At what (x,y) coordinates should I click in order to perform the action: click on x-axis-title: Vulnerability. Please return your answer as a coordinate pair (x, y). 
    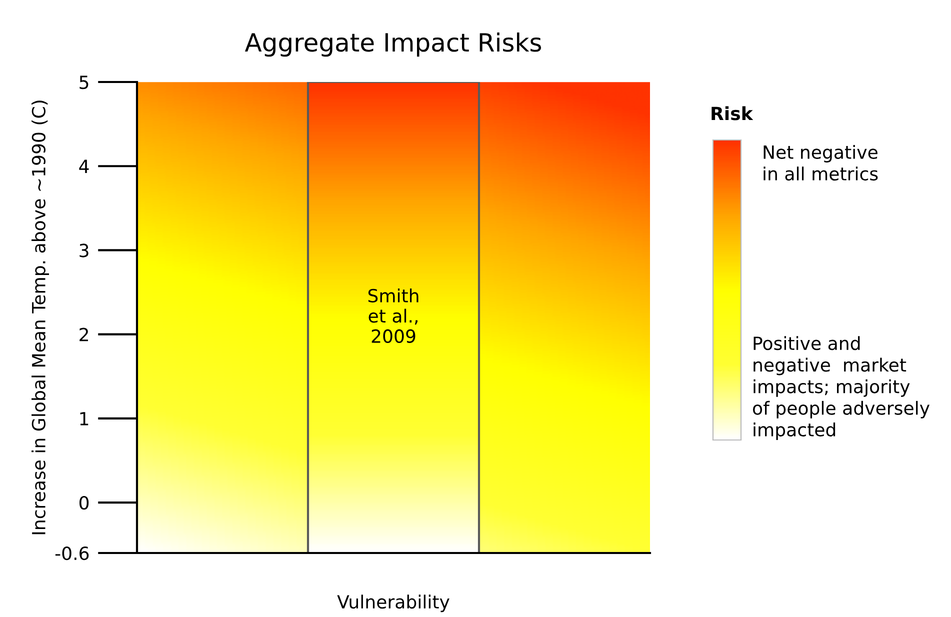
    Looking at the image, I should click on (393, 603).